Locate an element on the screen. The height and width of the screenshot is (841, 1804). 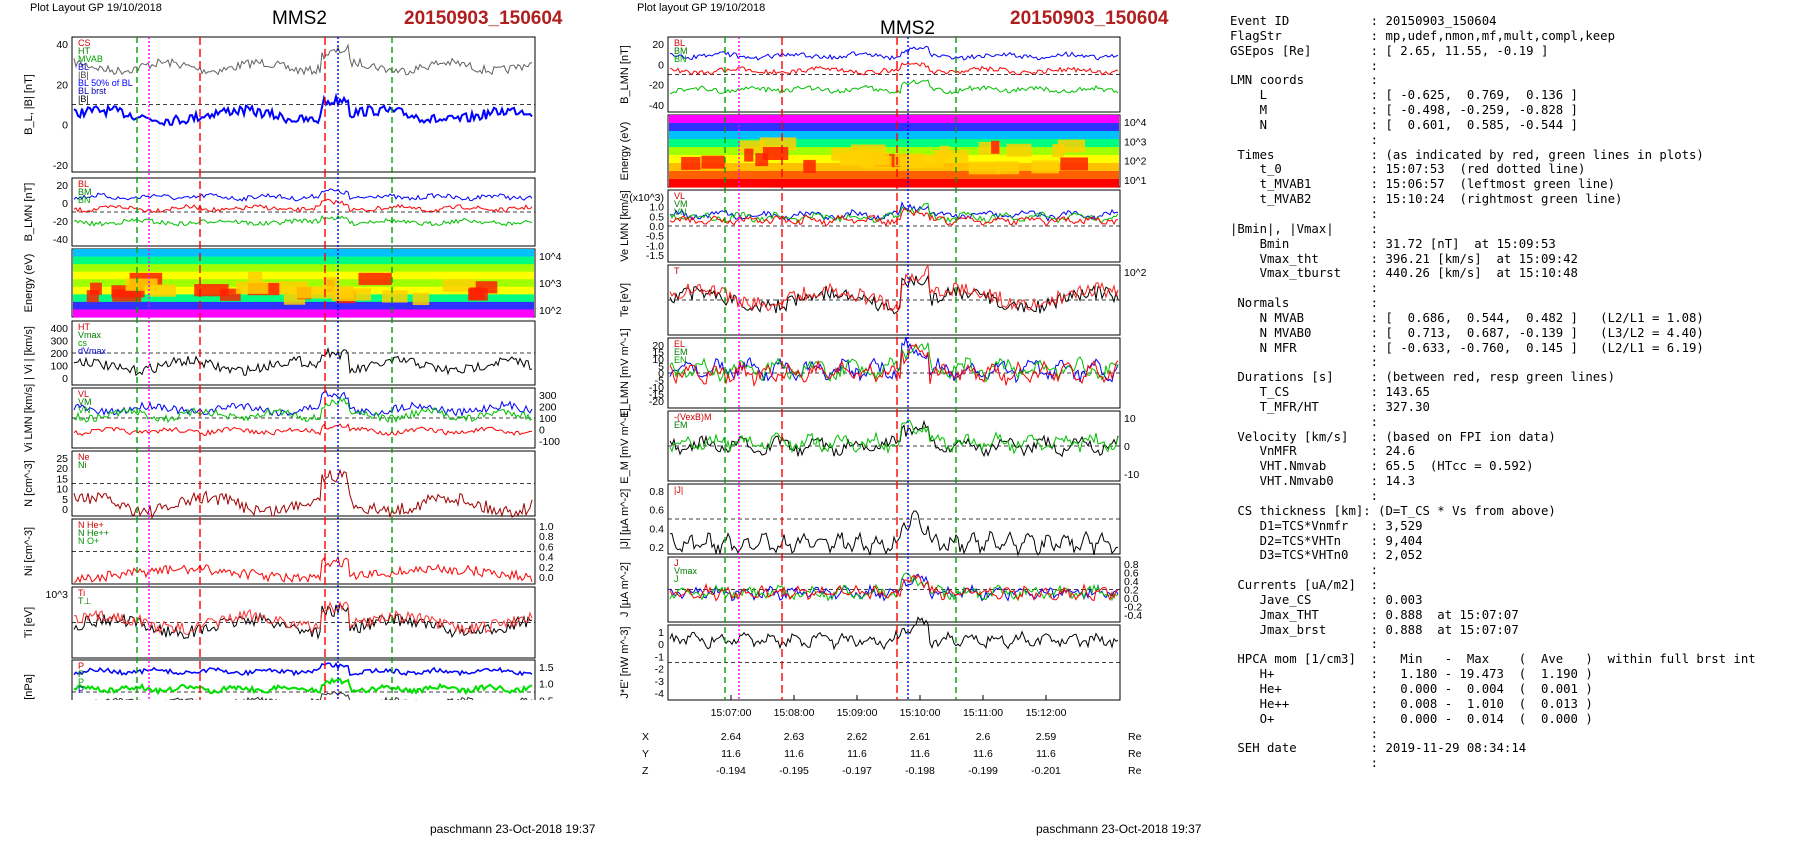
info-line: LMN coords : is located at coordinates (1304, 80).